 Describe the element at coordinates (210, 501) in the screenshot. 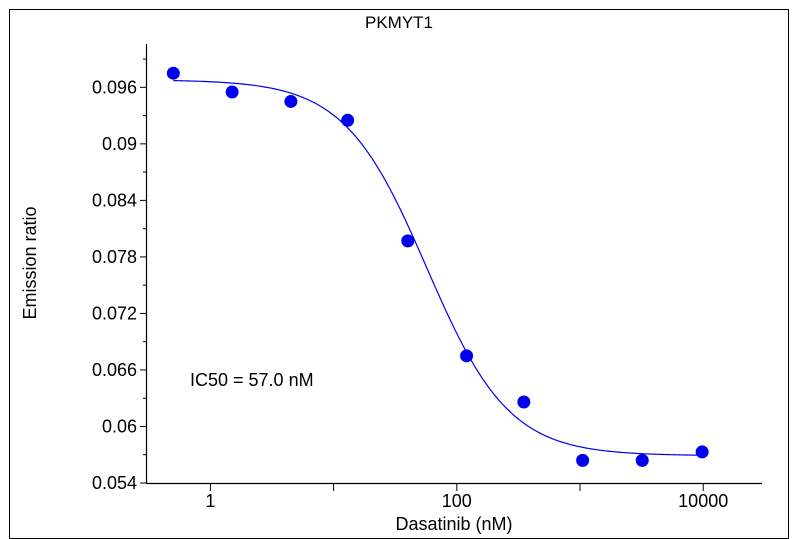

I see `x-tick-label: 1` at that location.